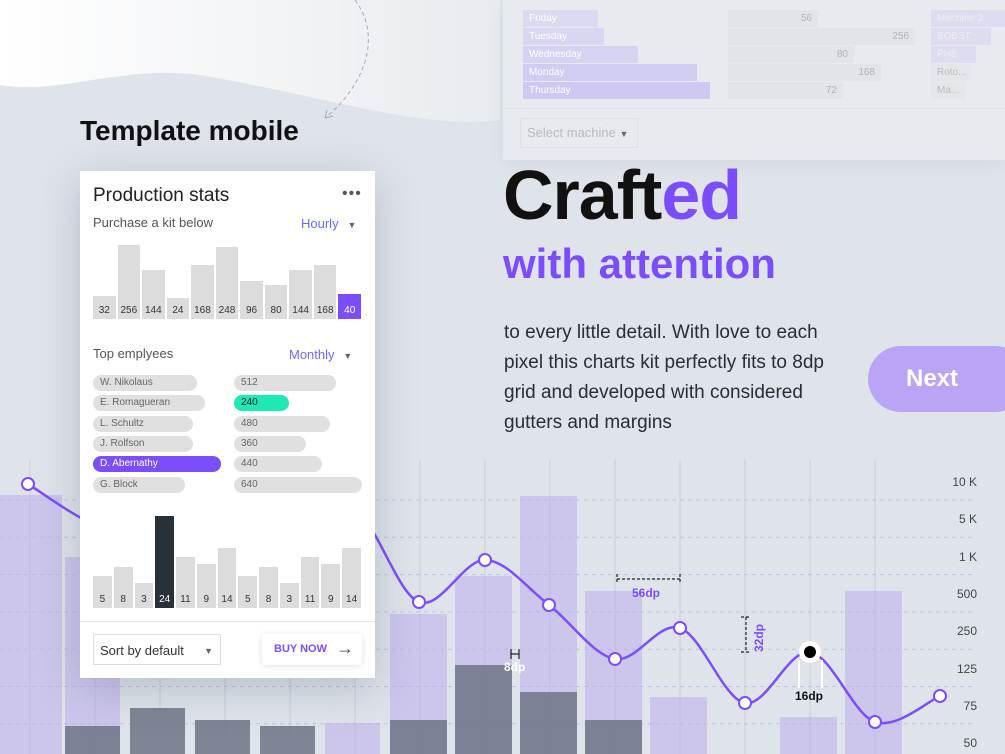  I want to click on y-tick-label: 500, so click(966, 593).